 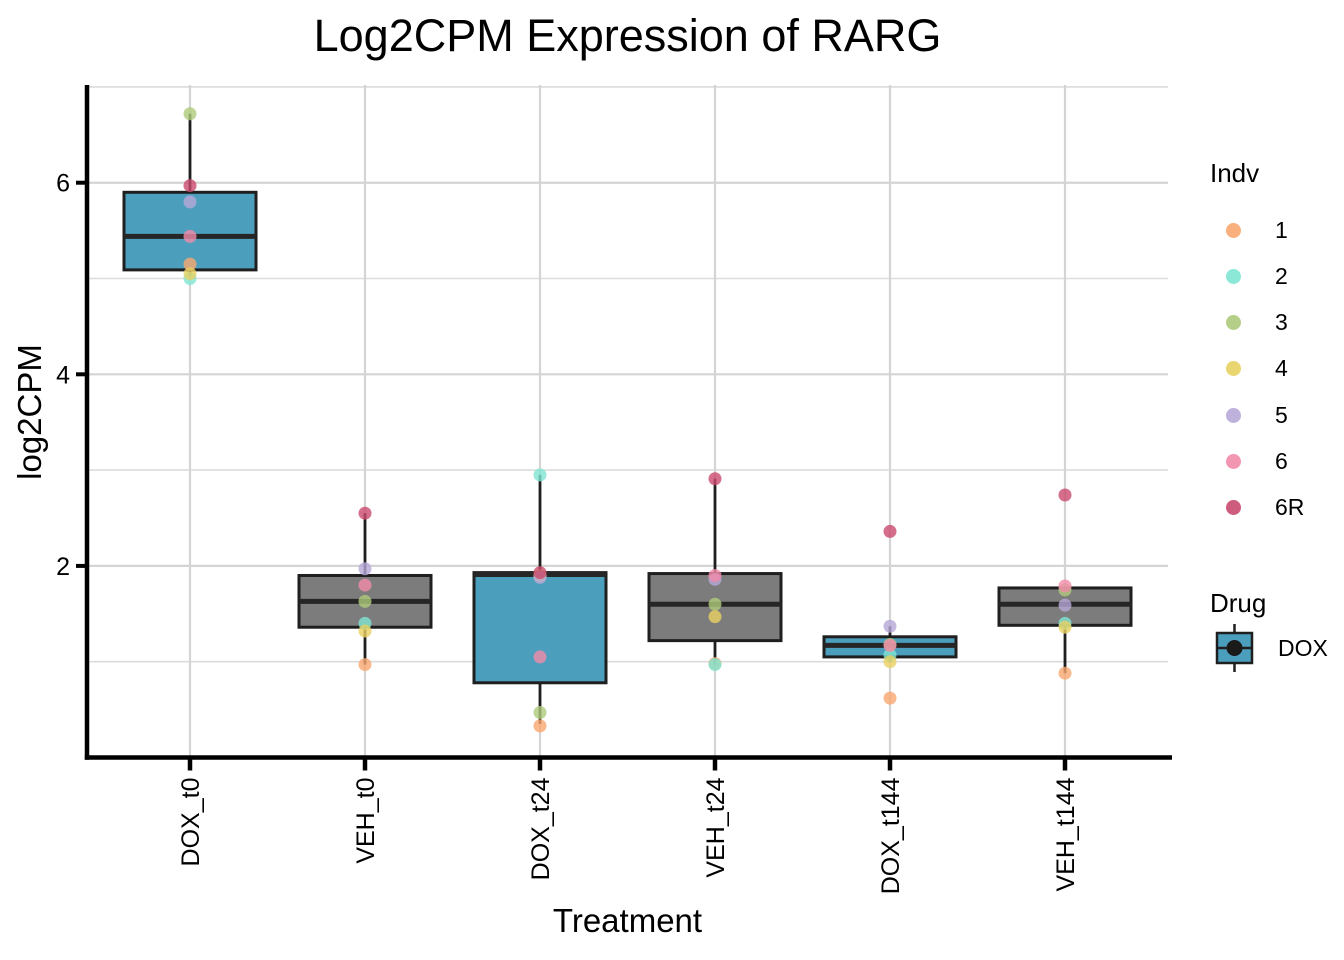 What do you see at coordinates (1066, 834) in the screenshot?
I see `x-tick-label: VEH_t144` at bounding box center [1066, 834].